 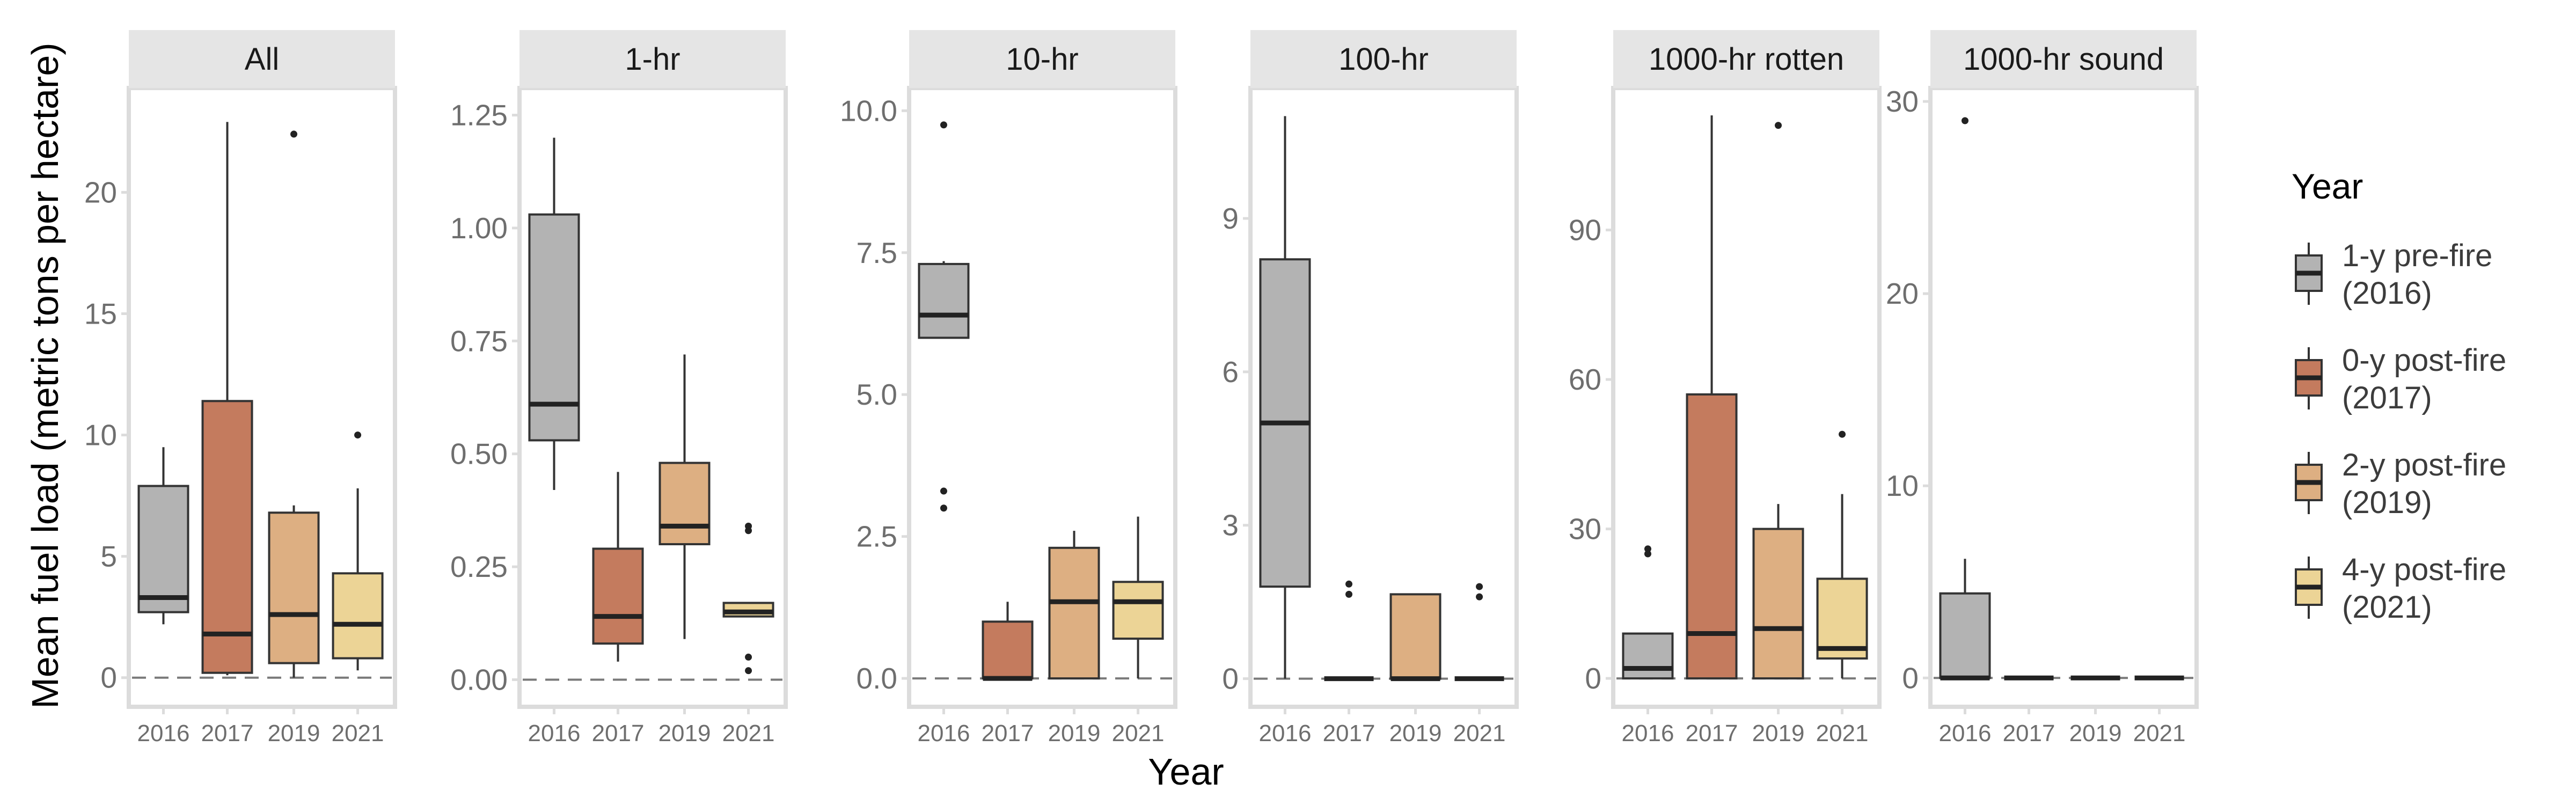 I want to click on y-tick-label: 1.25, so click(x=479, y=114).